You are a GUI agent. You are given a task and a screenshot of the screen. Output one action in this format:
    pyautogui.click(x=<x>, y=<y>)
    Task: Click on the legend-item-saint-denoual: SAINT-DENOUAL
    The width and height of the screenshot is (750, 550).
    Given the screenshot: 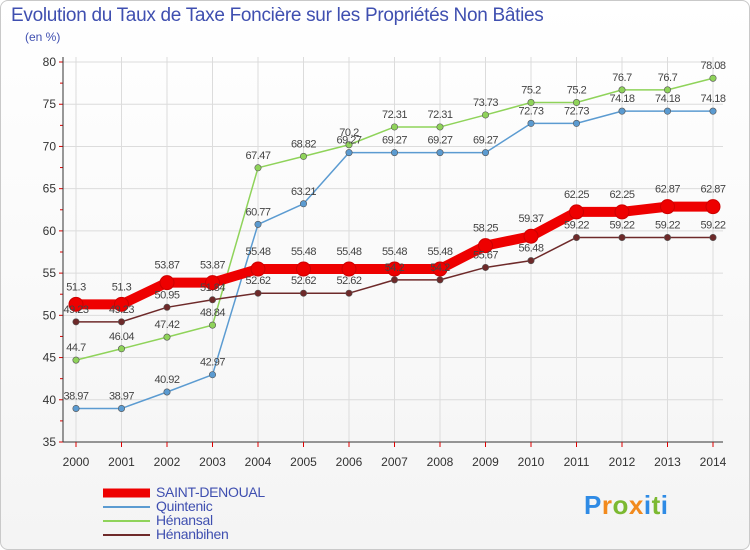 What is the action you would take?
    pyautogui.click(x=233, y=492)
    